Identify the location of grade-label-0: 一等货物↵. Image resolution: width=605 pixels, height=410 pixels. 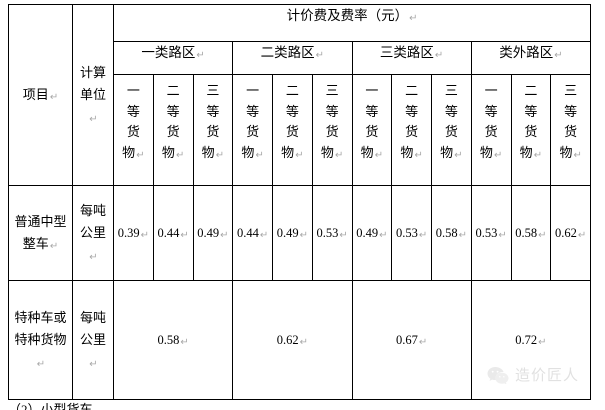
(133, 122).